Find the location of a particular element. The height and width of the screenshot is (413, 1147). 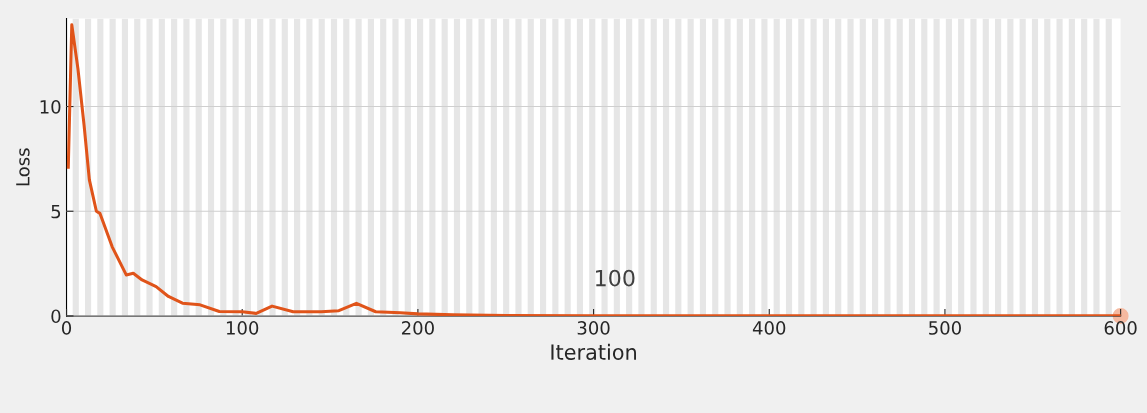

y-tick-label: 5 is located at coordinates (56, 211).